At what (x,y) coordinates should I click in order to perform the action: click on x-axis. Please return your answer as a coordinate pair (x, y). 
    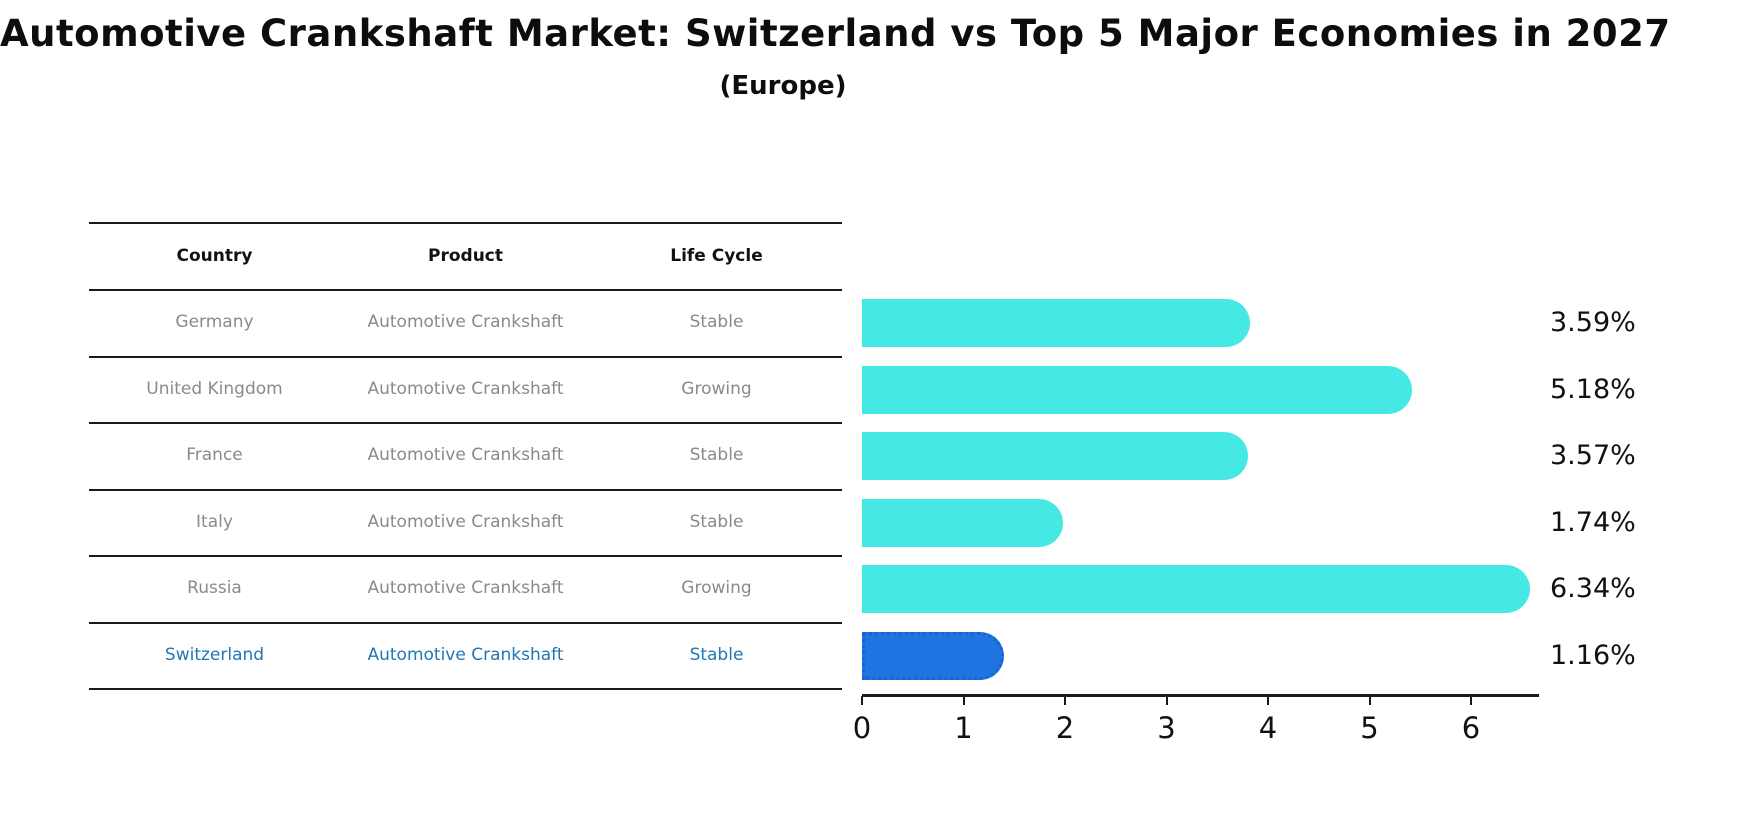
    Looking at the image, I should click on (1200, 695).